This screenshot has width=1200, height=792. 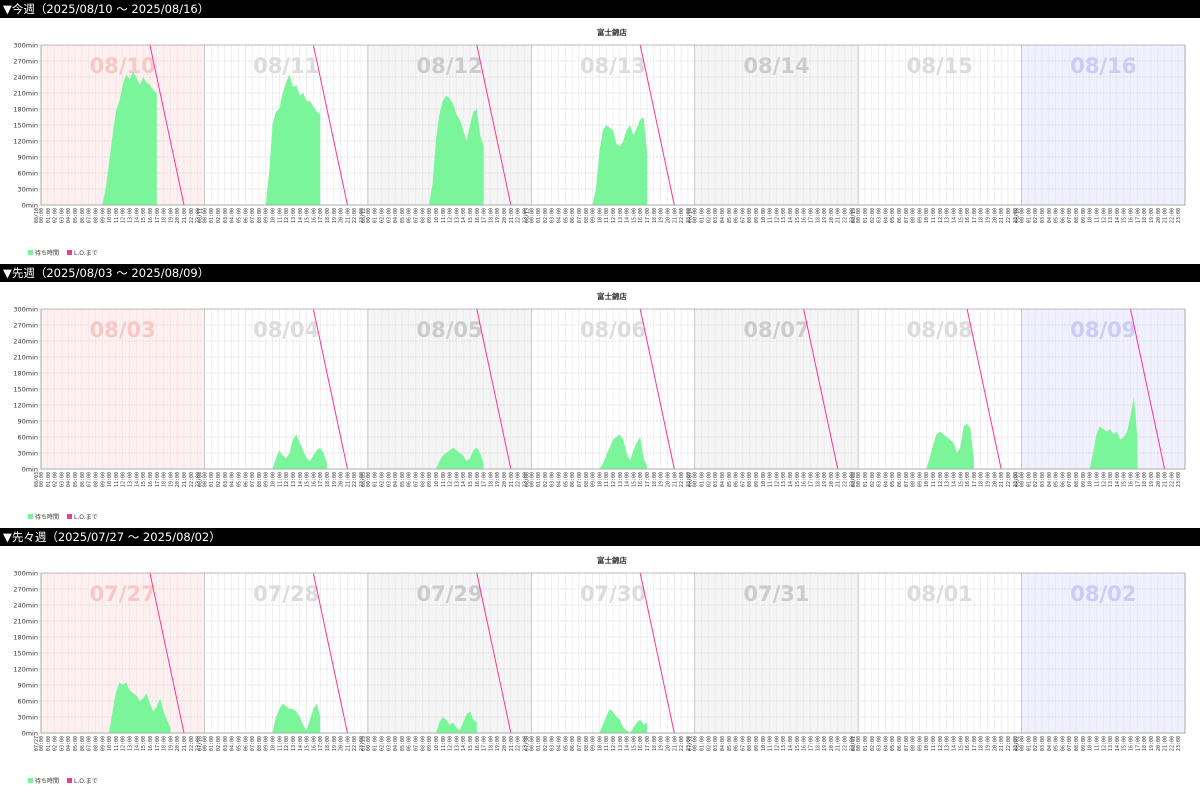 I want to click on day-watermark-label: 08/03, so click(x=123, y=330).